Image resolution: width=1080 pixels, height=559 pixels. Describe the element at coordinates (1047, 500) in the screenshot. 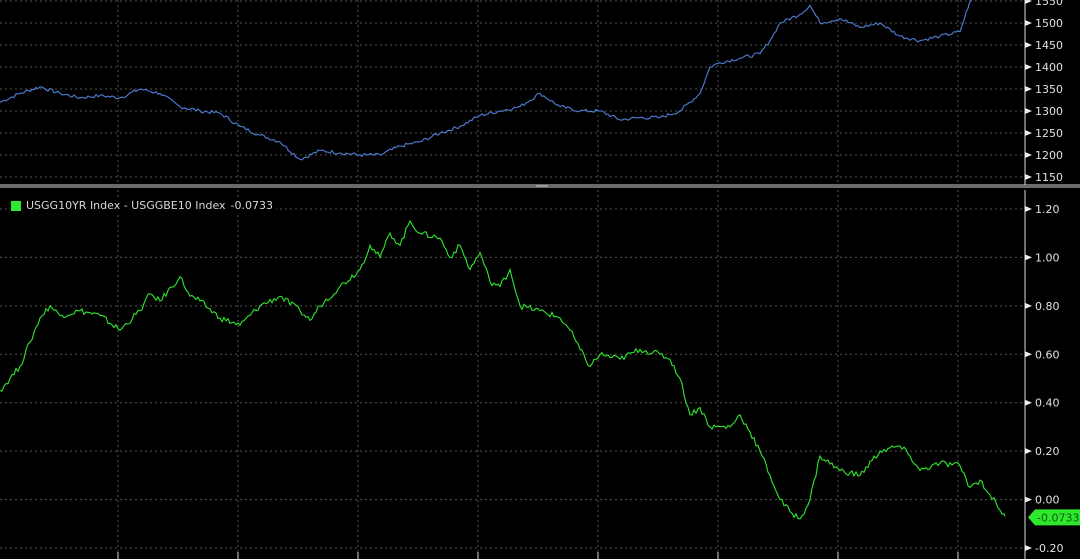

I see `y-tick-label: 0.00` at that location.